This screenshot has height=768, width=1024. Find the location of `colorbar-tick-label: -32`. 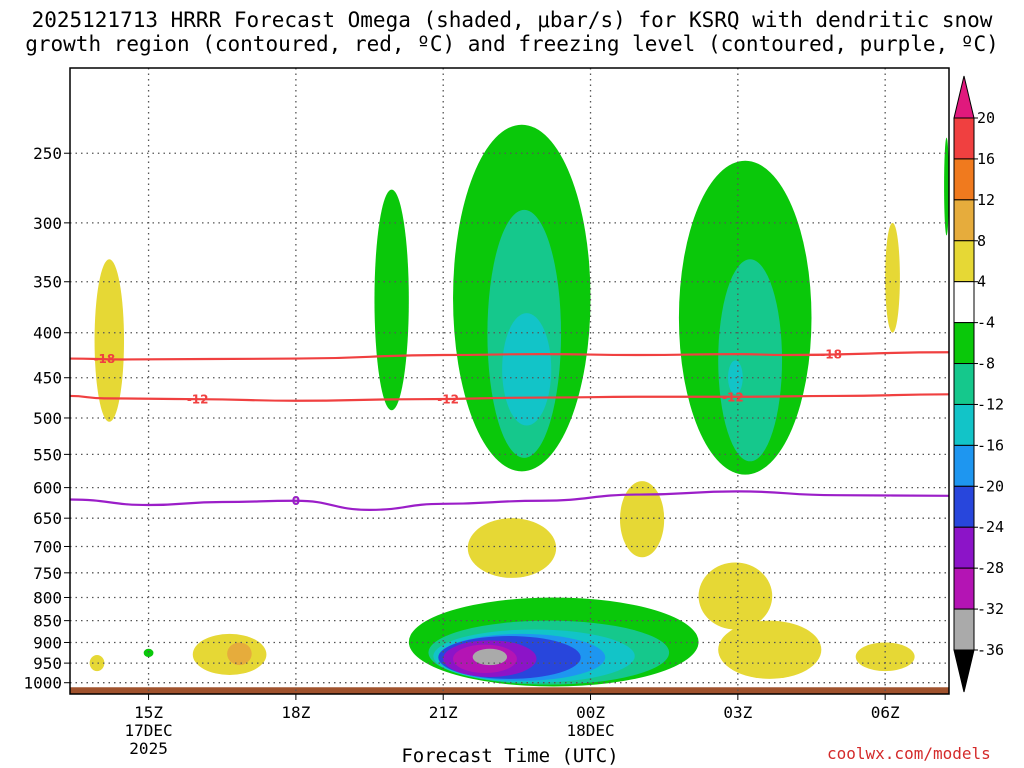

colorbar-tick-label: -32 is located at coordinates (990, 609).